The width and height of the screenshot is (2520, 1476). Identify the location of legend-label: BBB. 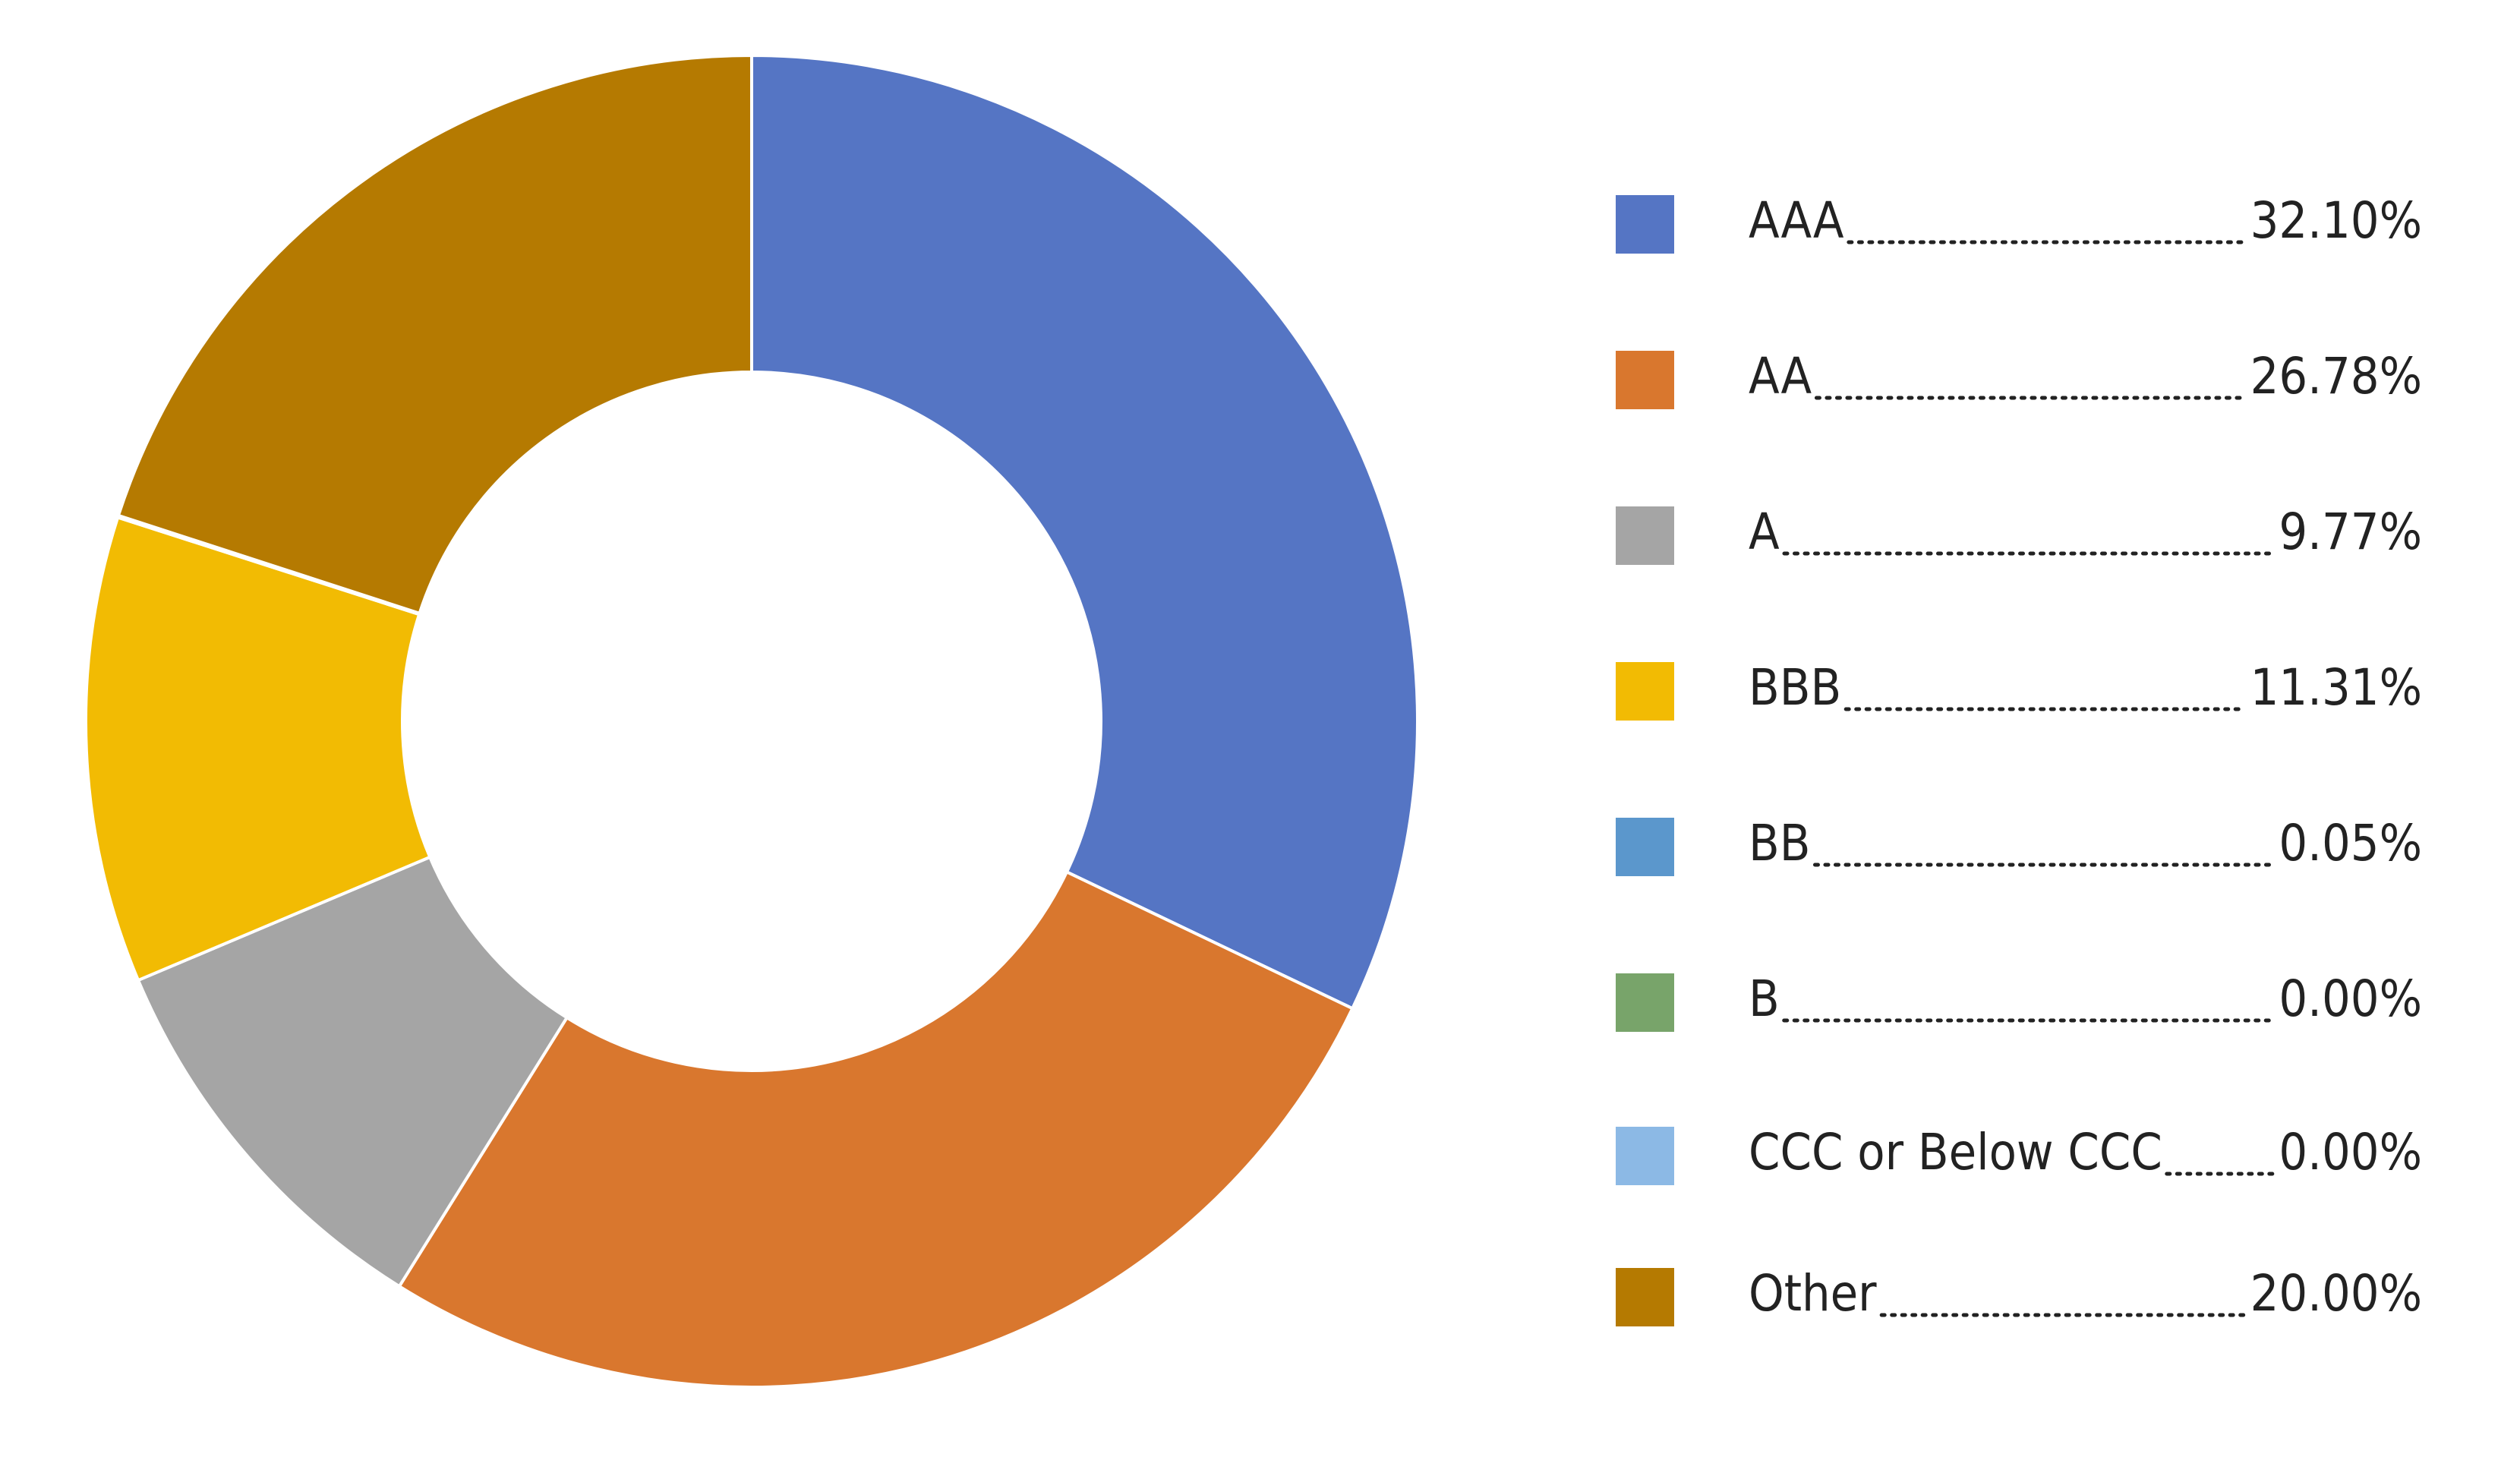
(1795, 687).